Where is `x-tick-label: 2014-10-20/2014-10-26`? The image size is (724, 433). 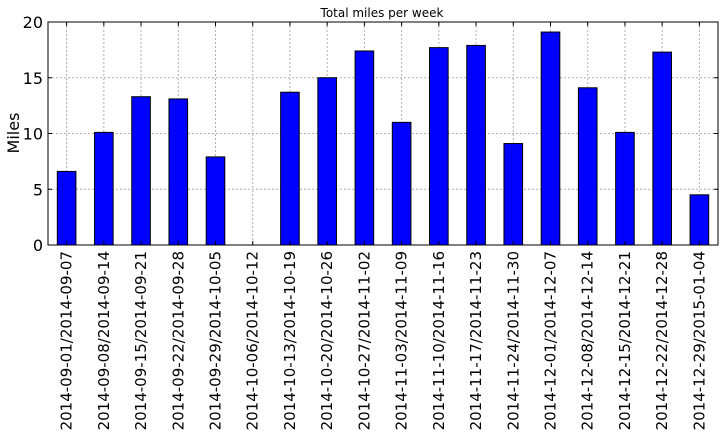
x-tick-label: 2014-10-20/2014-10-26 is located at coordinates (327, 340).